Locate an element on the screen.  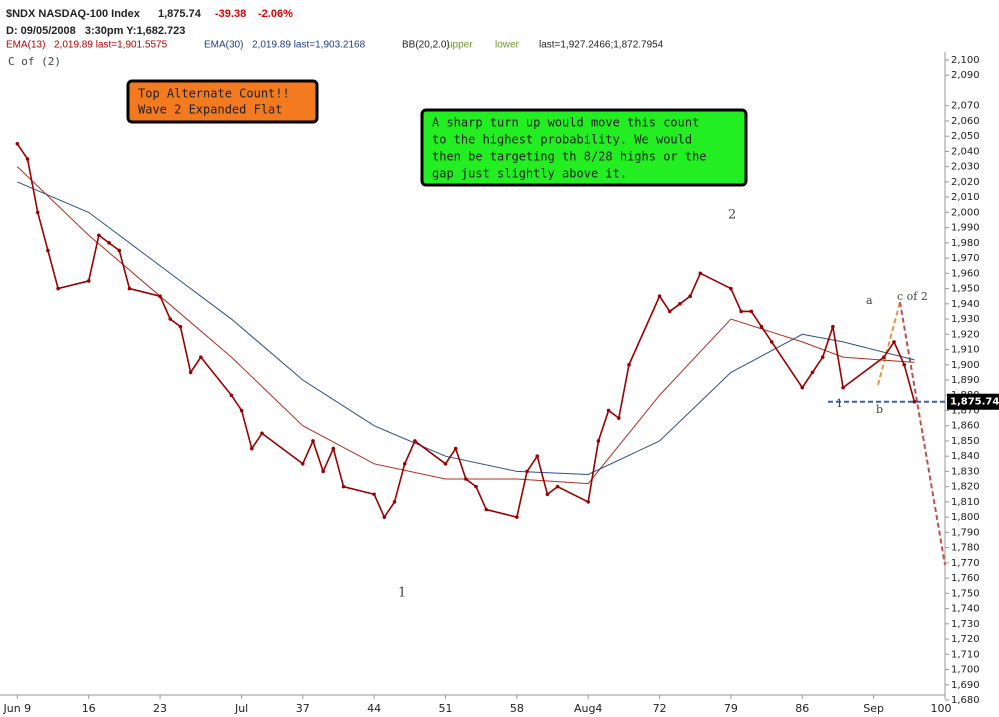
y-tick-label: 2,020 is located at coordinates (965, 182).